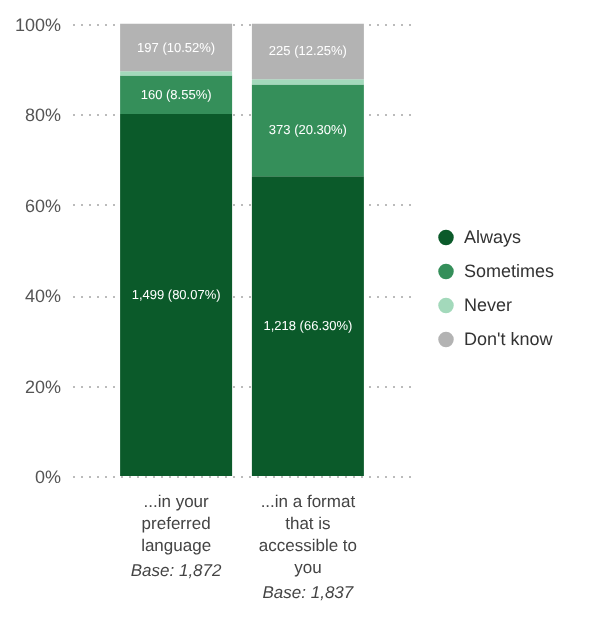 The image size is (608, 628). What do you see at coordinates (176, 523) in the screenshot?
I see `x-tick-label: ...in your preferred language` at bounding box center [176, 523].